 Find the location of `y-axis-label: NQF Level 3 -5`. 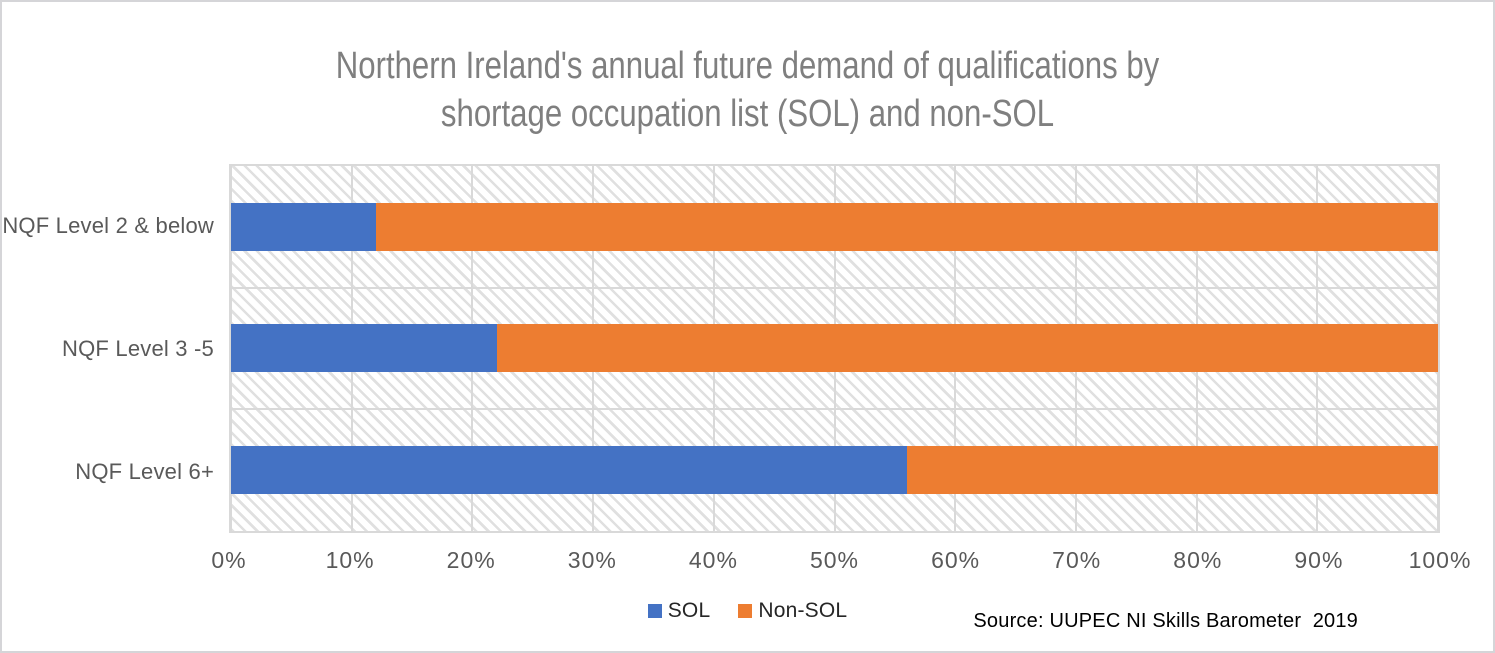

y-axis-label: NQF Level 3 -5 is located at coordinates (138, 348).